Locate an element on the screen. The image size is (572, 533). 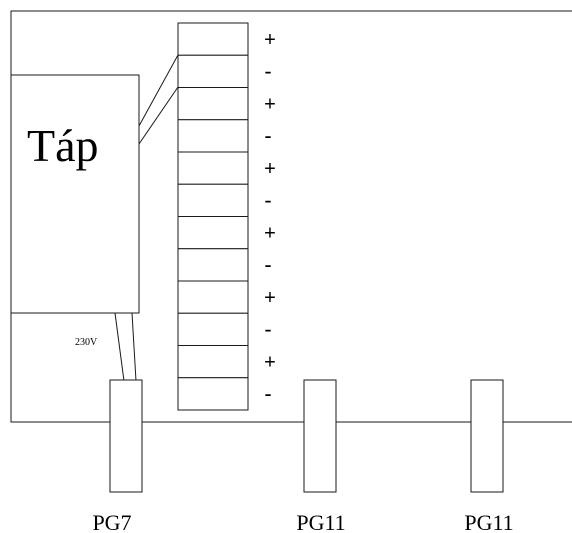
terminal-block: + - + - + - + - + - + - is located at coordinates (226, 216).